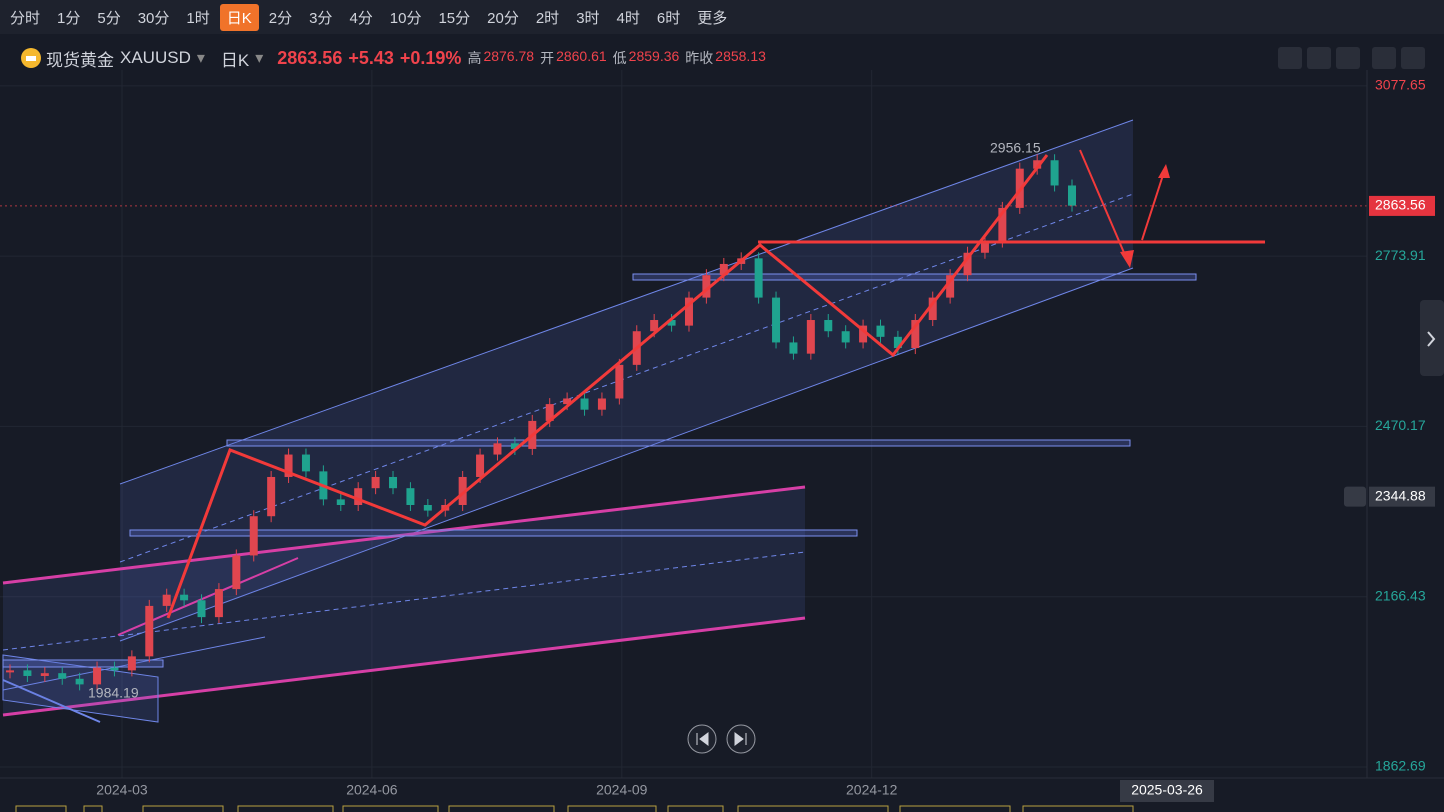 The width and height of the screenshot is (1444, 812). I want to click on gold-icon, so click(31, 58).